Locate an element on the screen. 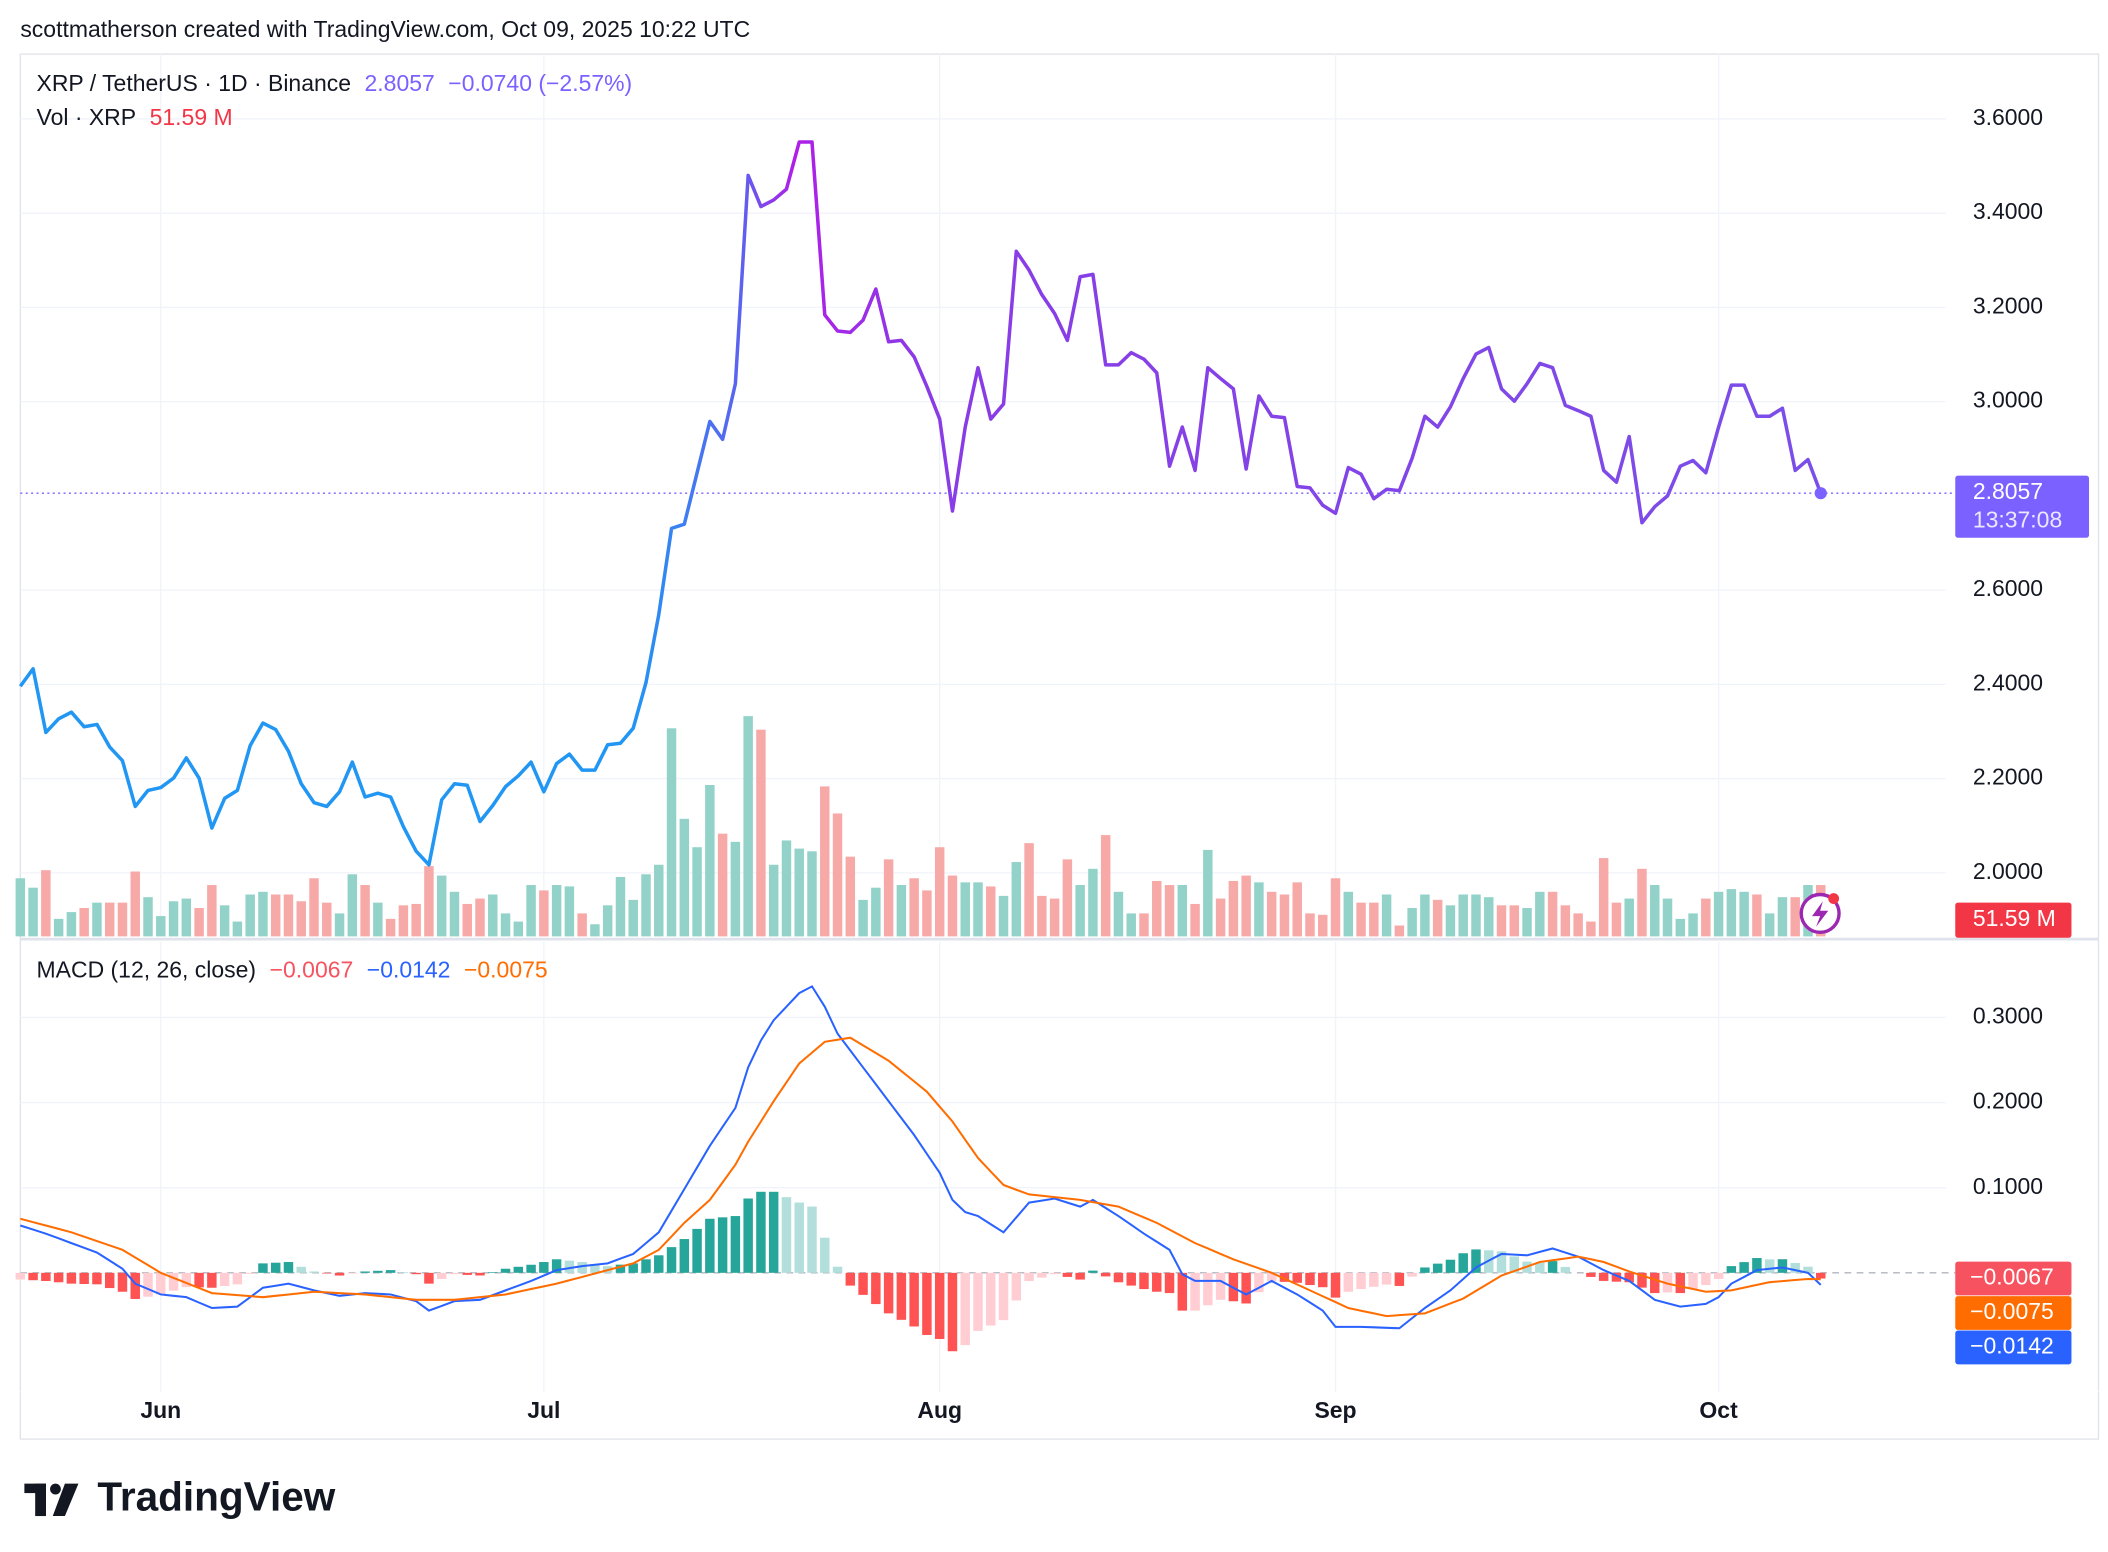 The image size is (2108, 1552). legend-name: MACD (12, 26, close) is located at coordinates (147, 970).